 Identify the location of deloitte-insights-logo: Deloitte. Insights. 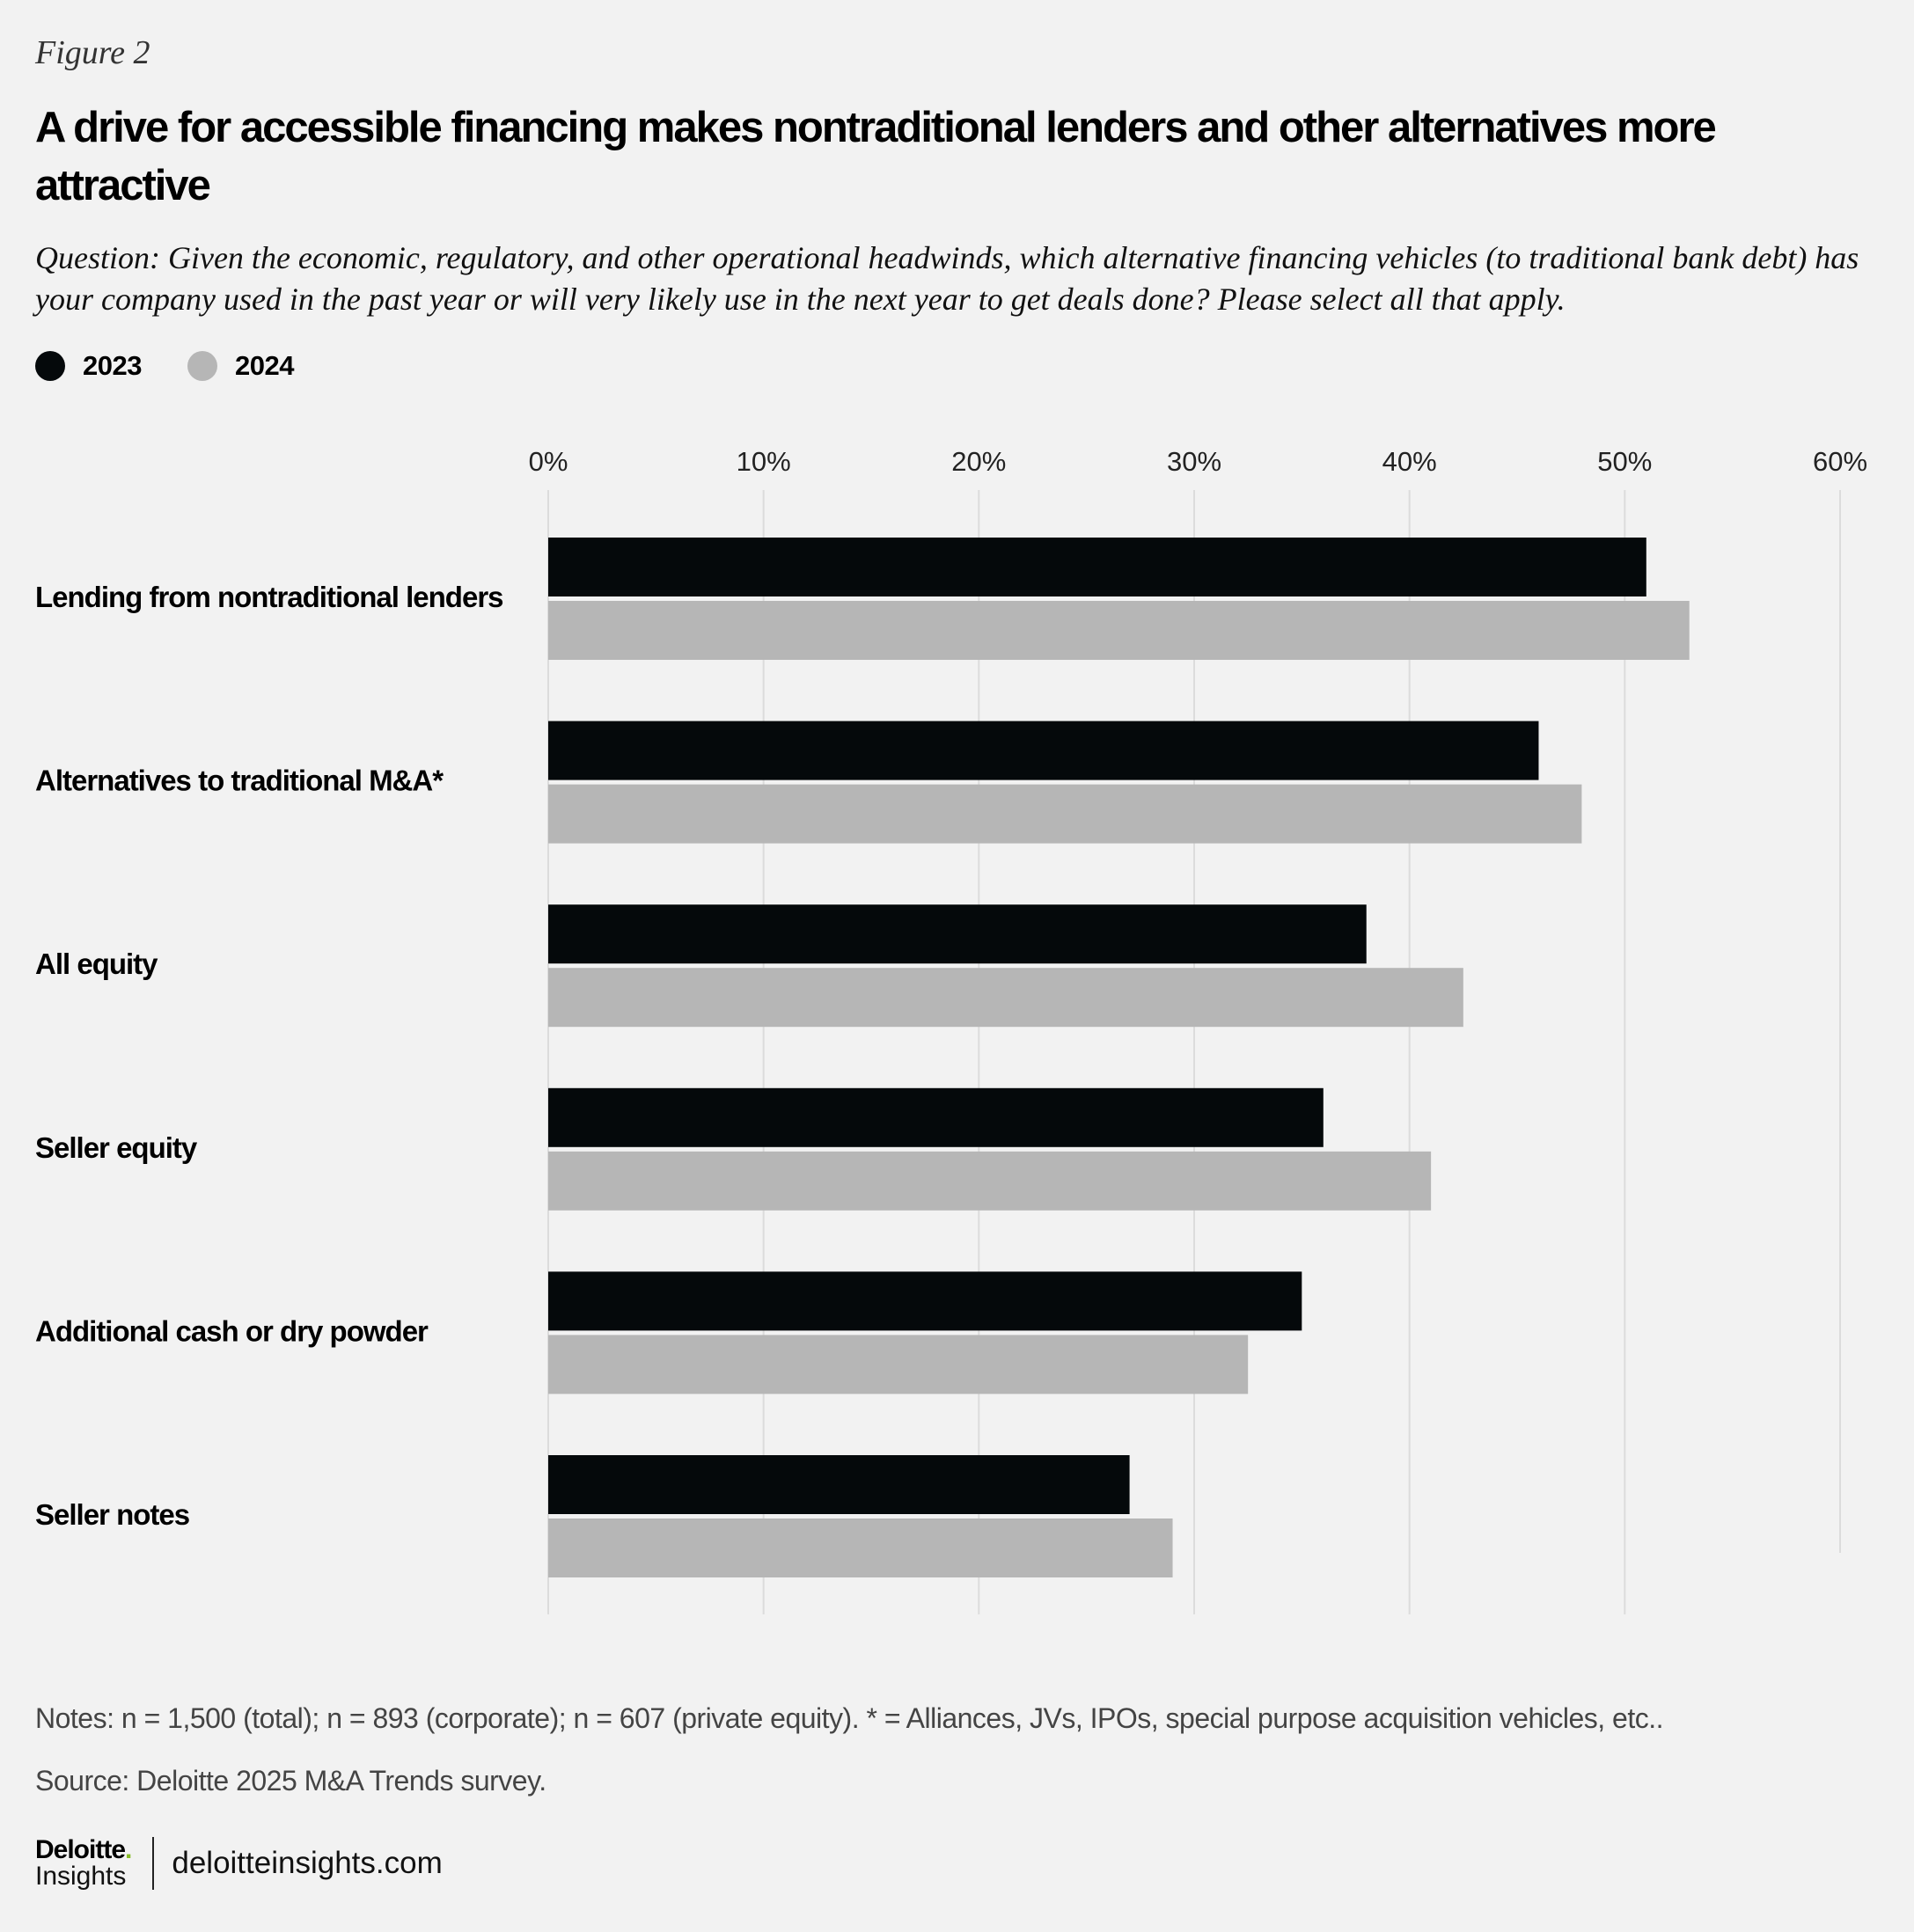
(83, 1863).